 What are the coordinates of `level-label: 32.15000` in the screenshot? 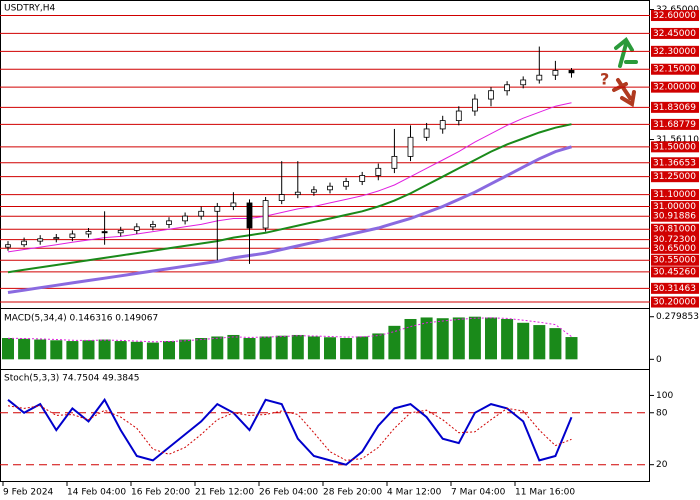 It's located at (674, 70).